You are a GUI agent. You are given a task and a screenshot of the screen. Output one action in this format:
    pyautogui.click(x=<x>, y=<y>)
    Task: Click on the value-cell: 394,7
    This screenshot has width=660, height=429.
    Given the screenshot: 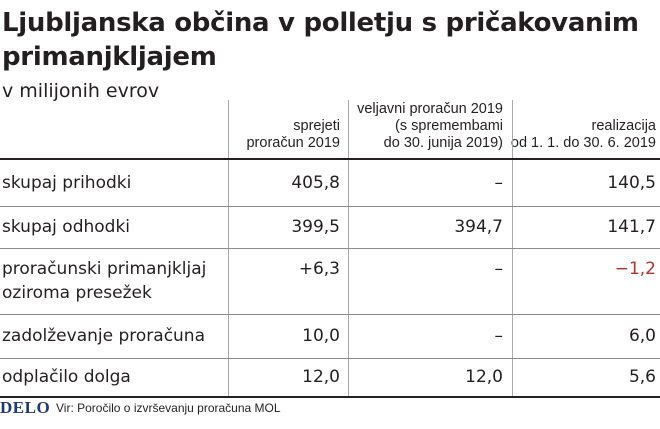 What is the action you would take?
    pyautogui.click(x=478, y=227)
    